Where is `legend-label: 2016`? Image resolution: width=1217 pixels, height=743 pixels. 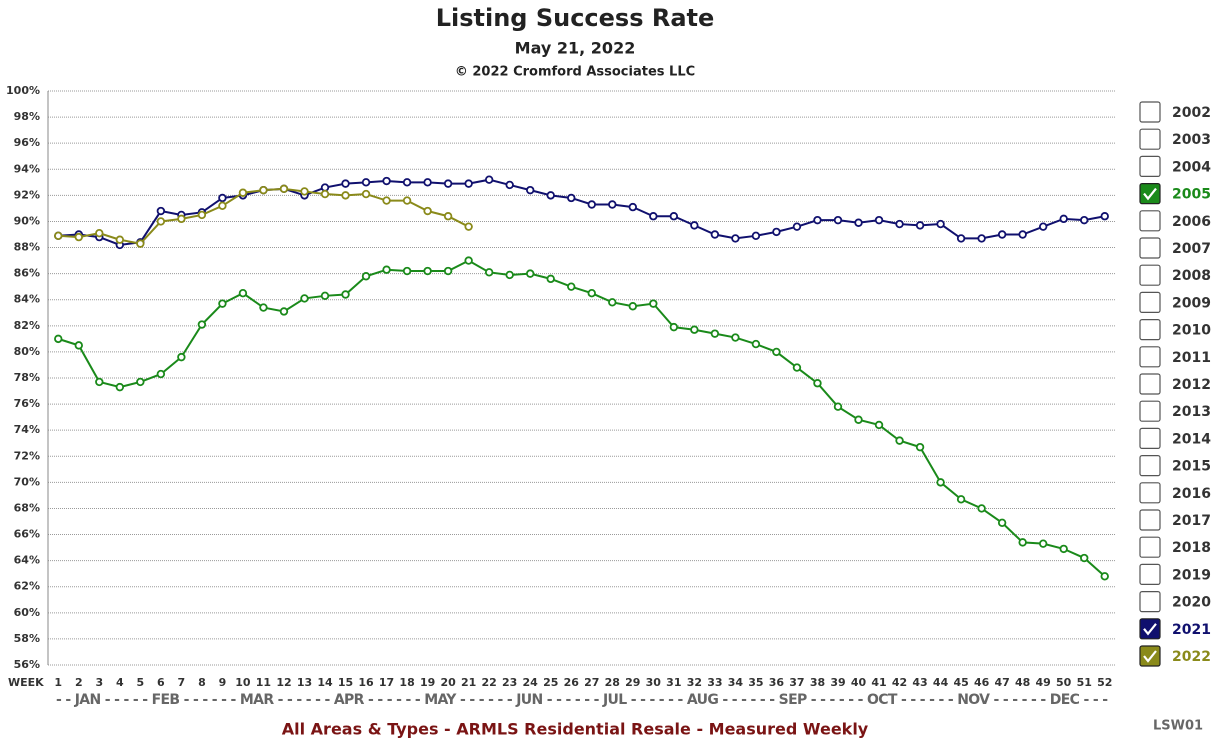 legend-label: 2016 is located at coordinates (1191, 494).